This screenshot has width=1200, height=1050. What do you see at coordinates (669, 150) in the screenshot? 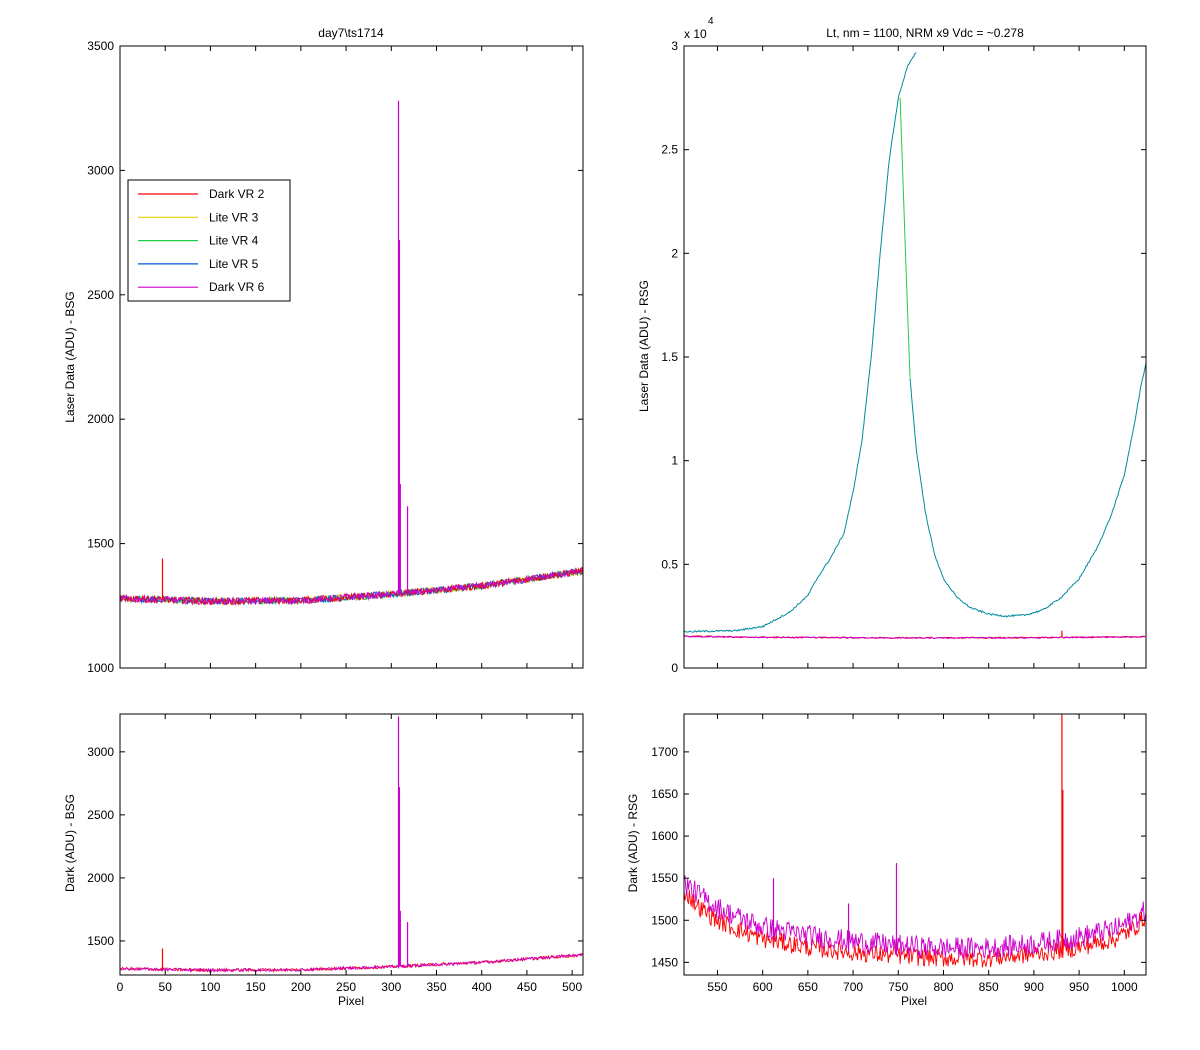
I see `y-tick-label: 2.5` at bounding box center [669, 150].